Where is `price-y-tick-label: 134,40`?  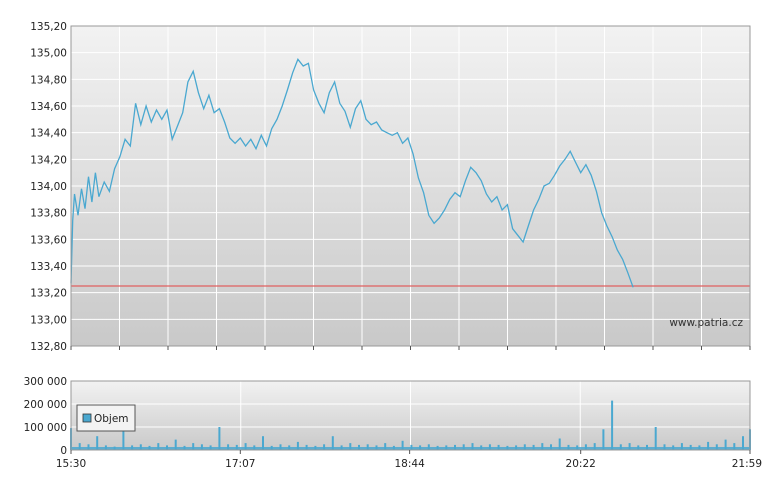 price-y-tick-label: 134,40 is located at coordinates (48, 134).